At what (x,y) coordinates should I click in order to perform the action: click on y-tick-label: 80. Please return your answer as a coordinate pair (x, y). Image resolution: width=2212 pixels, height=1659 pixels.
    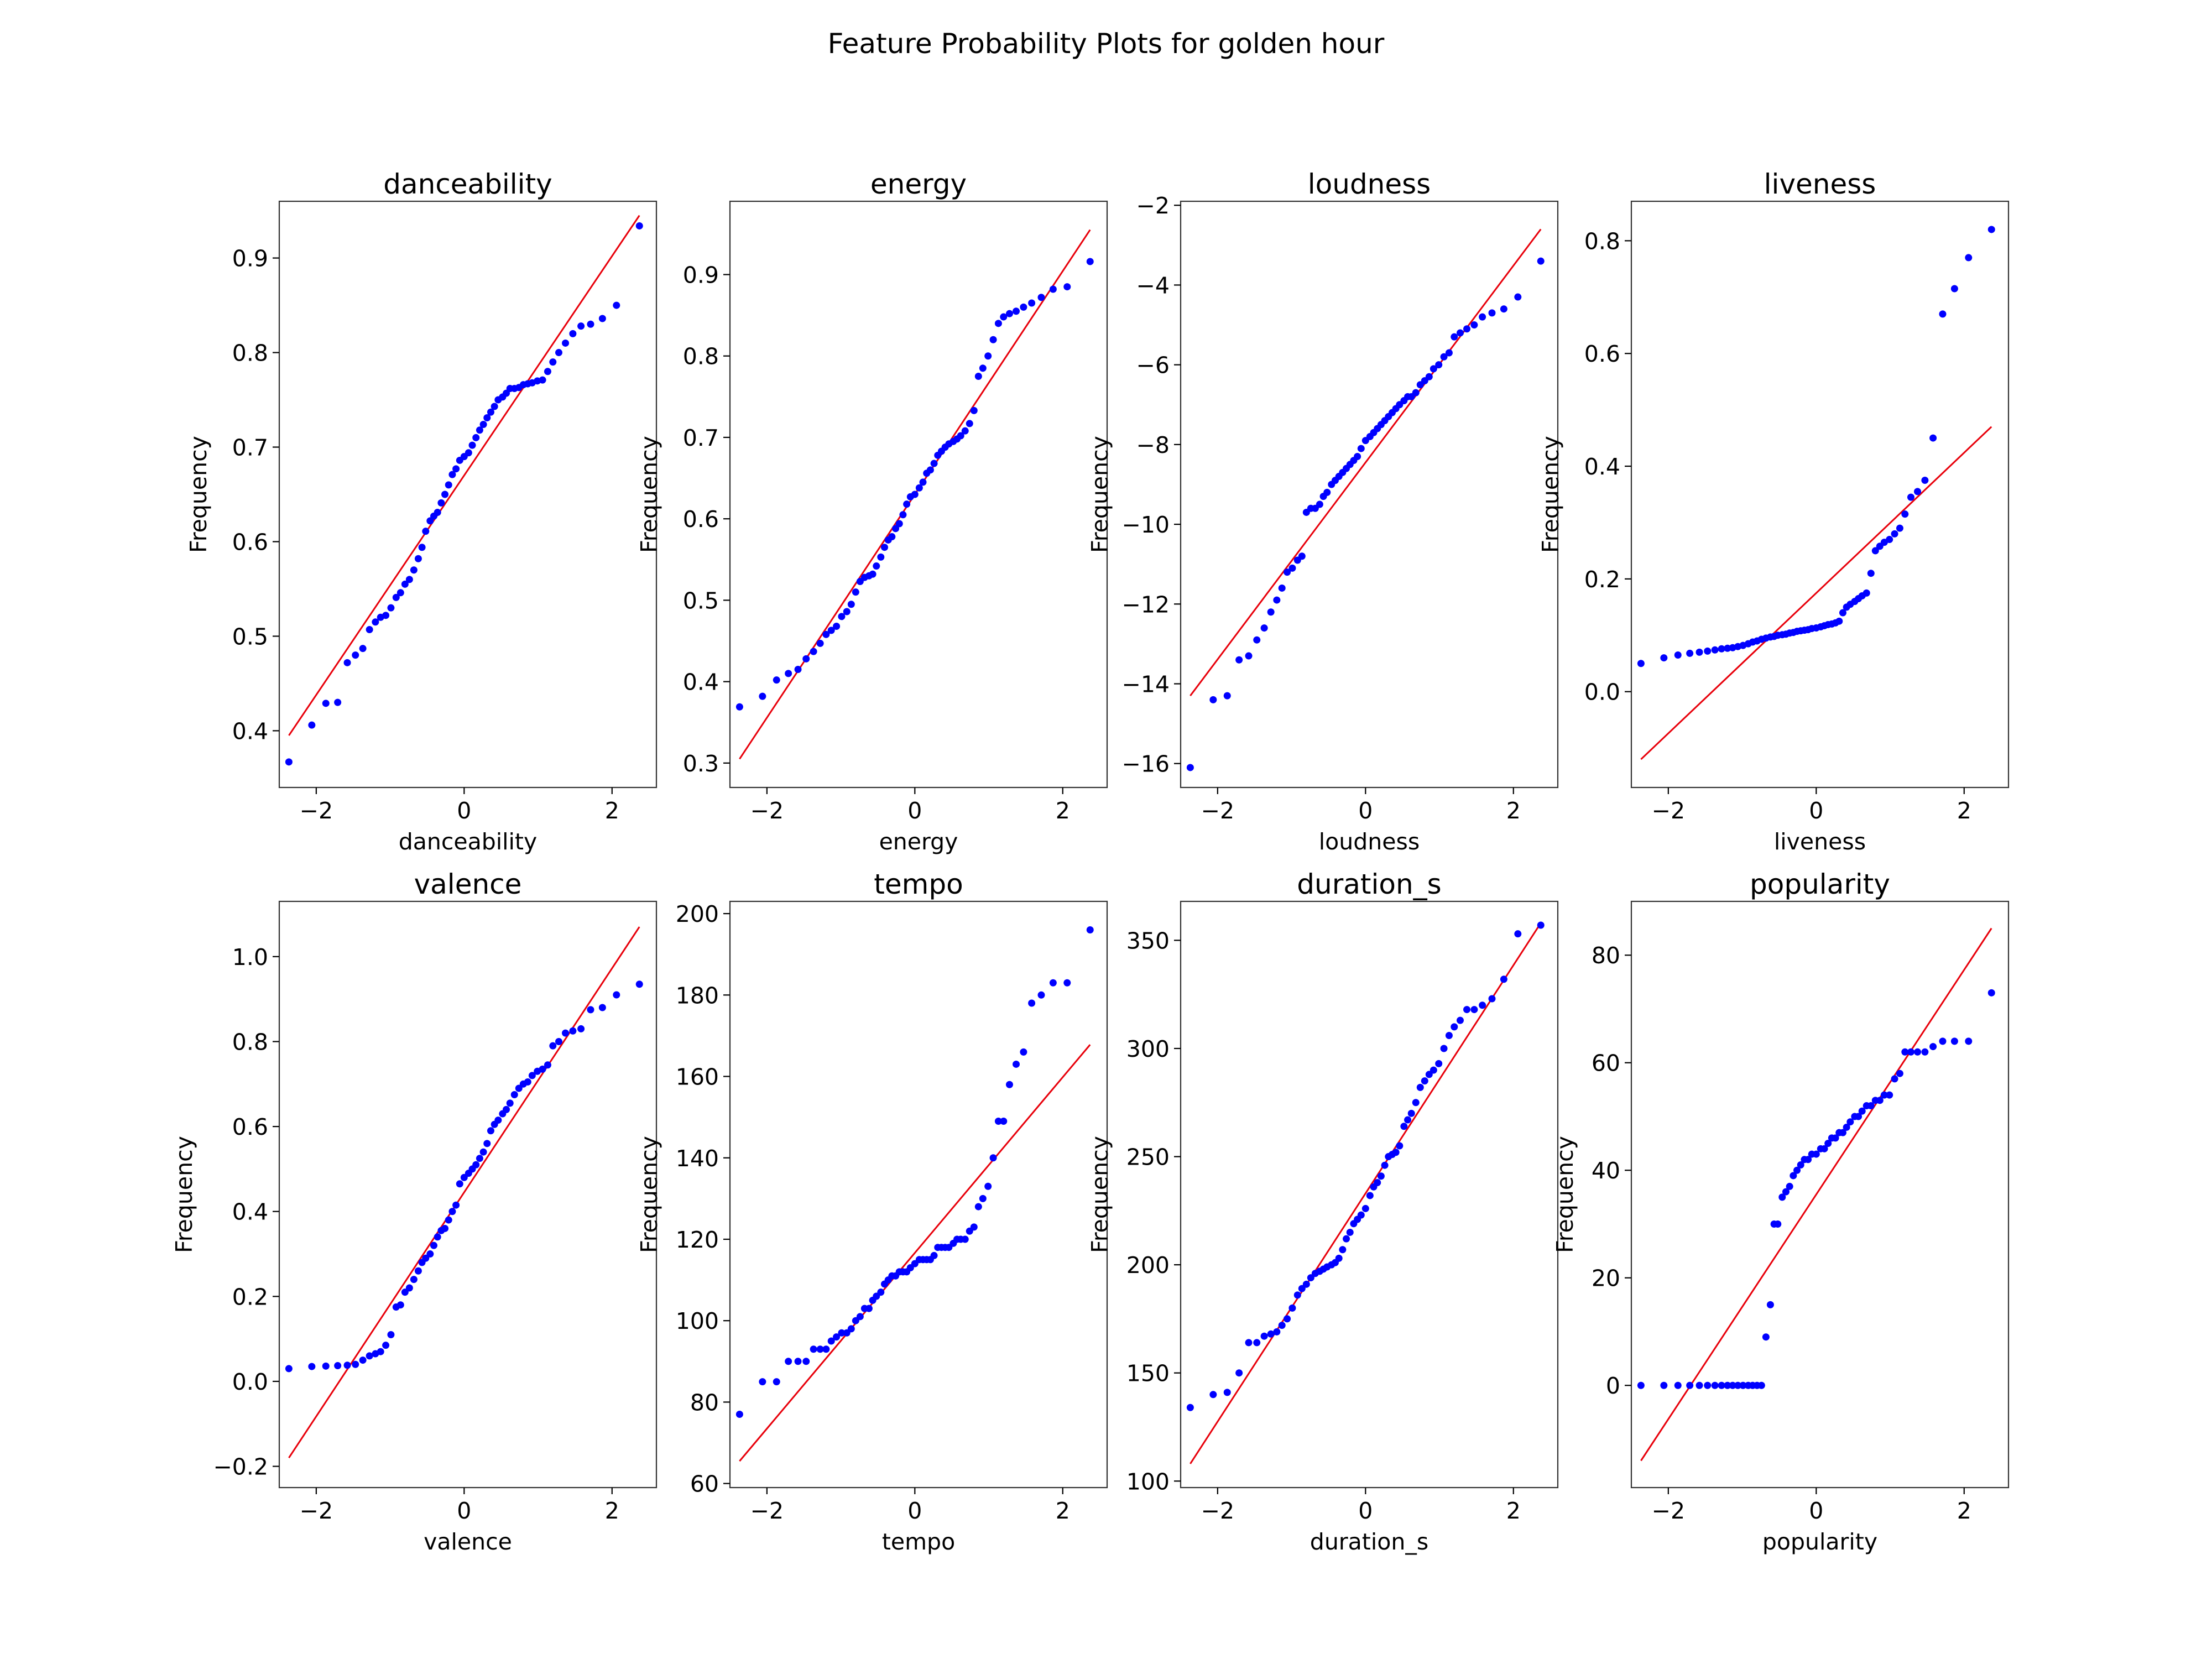
    Looking at the image, I should click on (1606, 956).